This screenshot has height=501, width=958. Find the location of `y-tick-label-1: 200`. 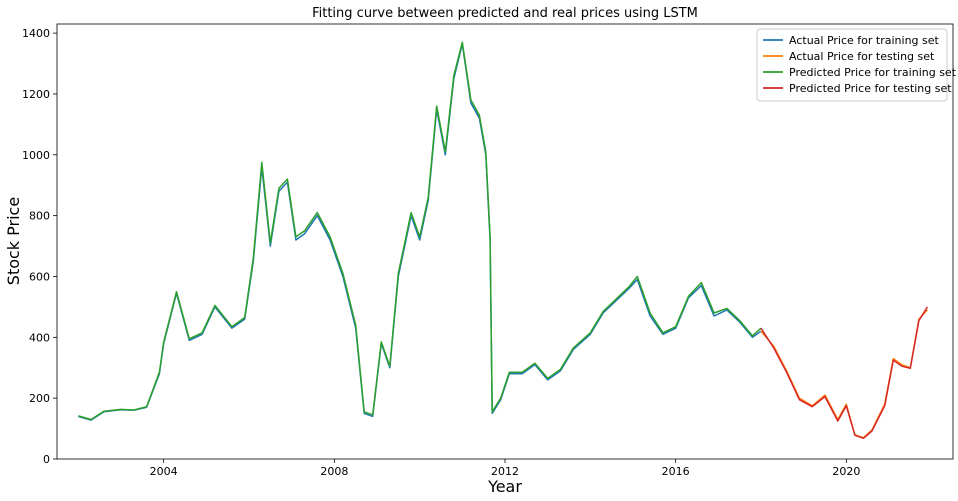

y-tick-label-1: 200 is located at coordinates (39, 398).